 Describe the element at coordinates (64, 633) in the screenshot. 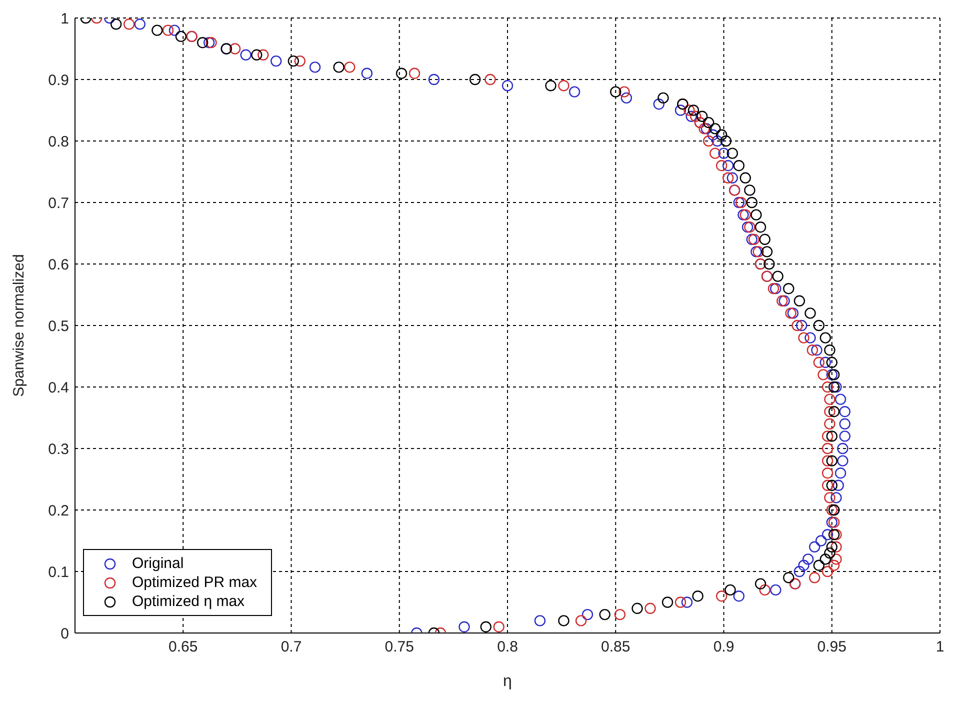

I see `y-tick-label: 0` at that location.